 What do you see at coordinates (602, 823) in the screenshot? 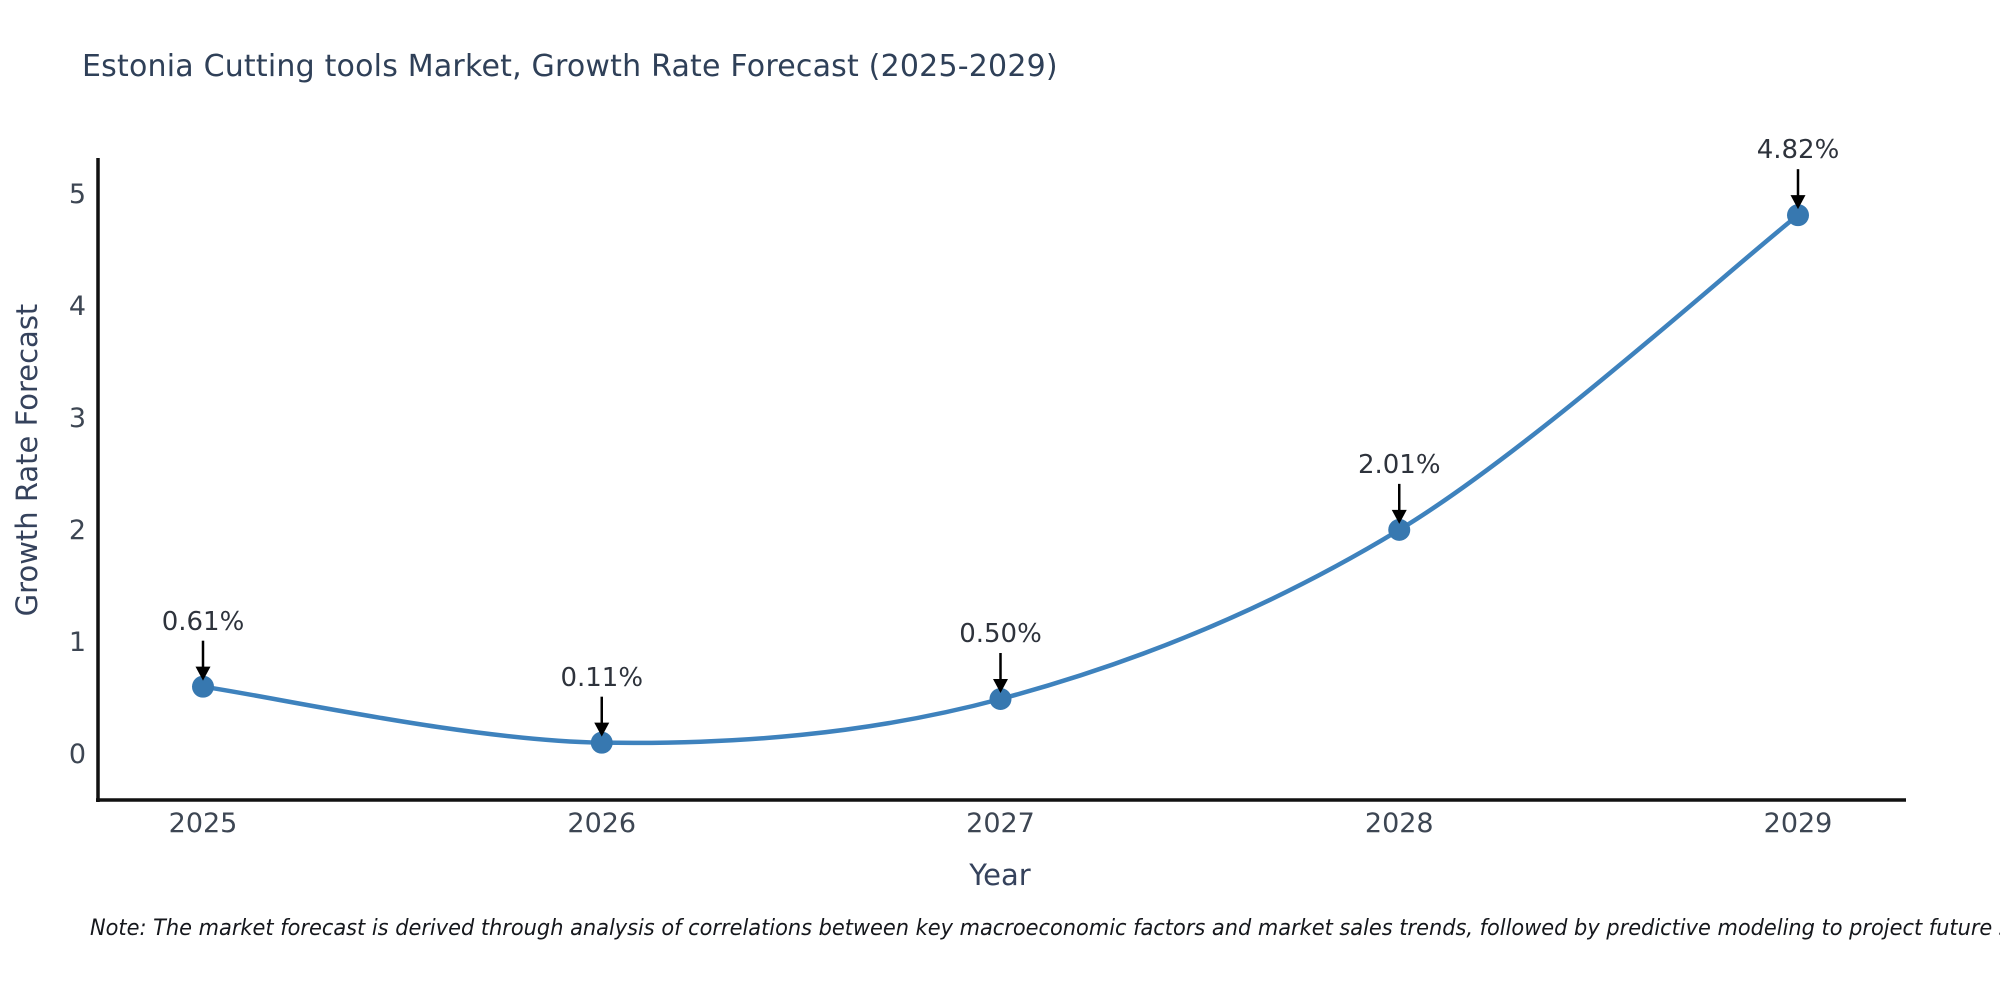
I see `x-tick-label: 2026` at bounding box center [602, 823].